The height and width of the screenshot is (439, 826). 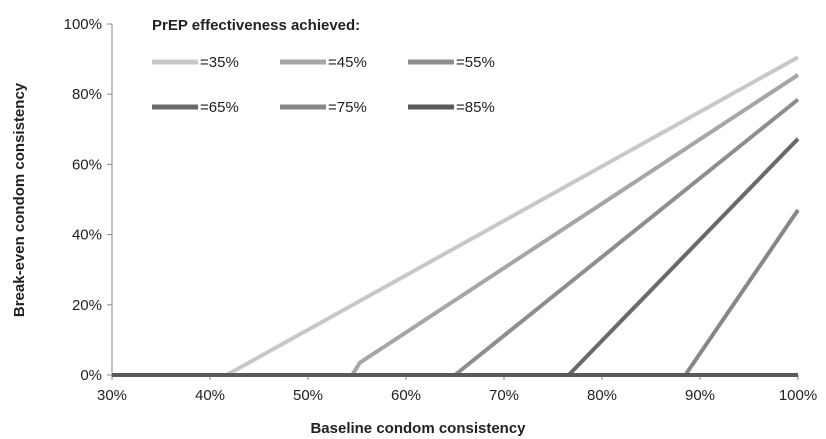 I want to click on y-tick-label: 40%, so click(x=87, y=235).